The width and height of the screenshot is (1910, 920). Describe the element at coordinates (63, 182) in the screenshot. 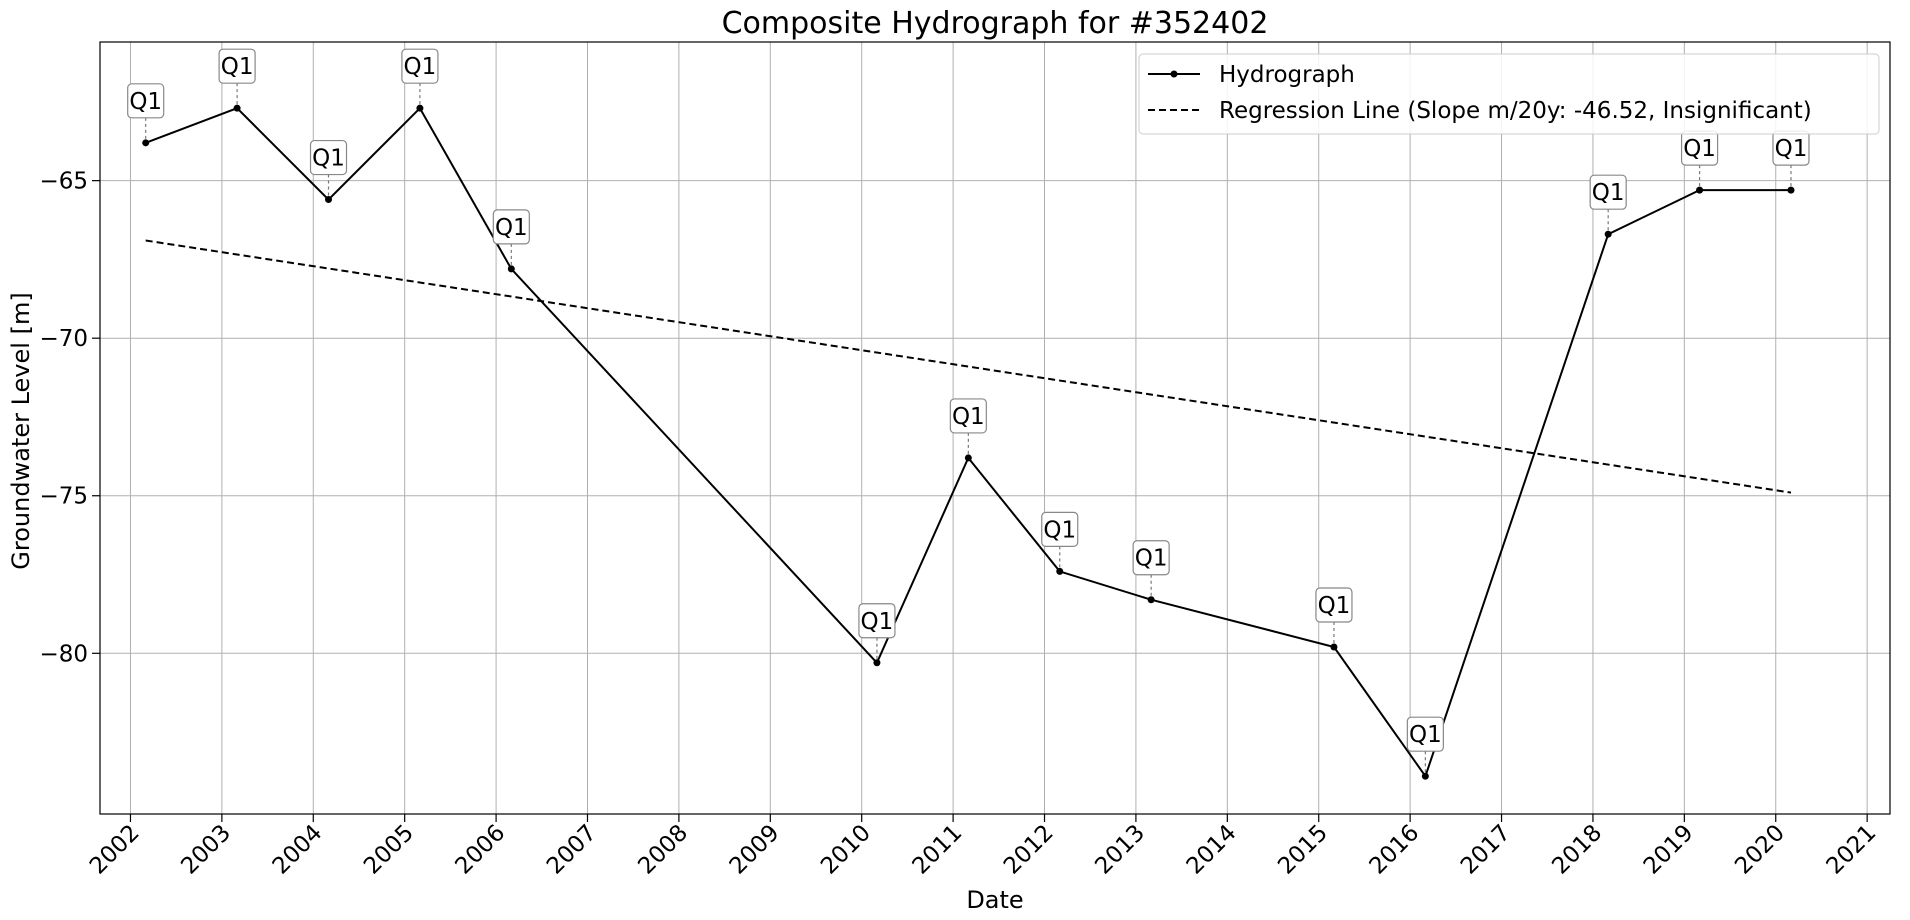

I see `y-tick-label: −65` at that location.